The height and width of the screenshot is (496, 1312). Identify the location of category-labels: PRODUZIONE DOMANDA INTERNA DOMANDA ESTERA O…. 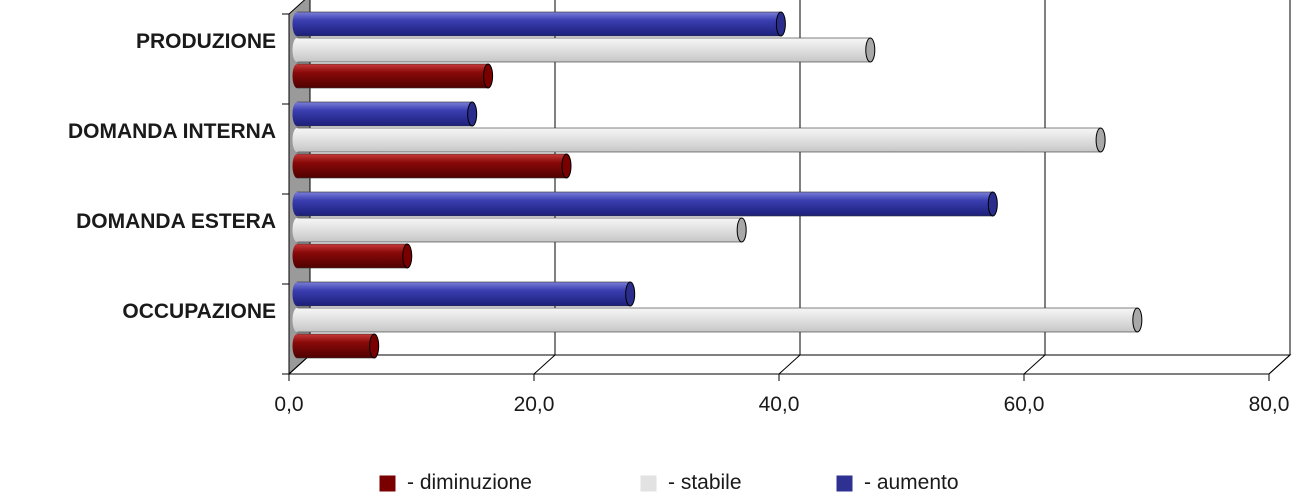
(172, 176).